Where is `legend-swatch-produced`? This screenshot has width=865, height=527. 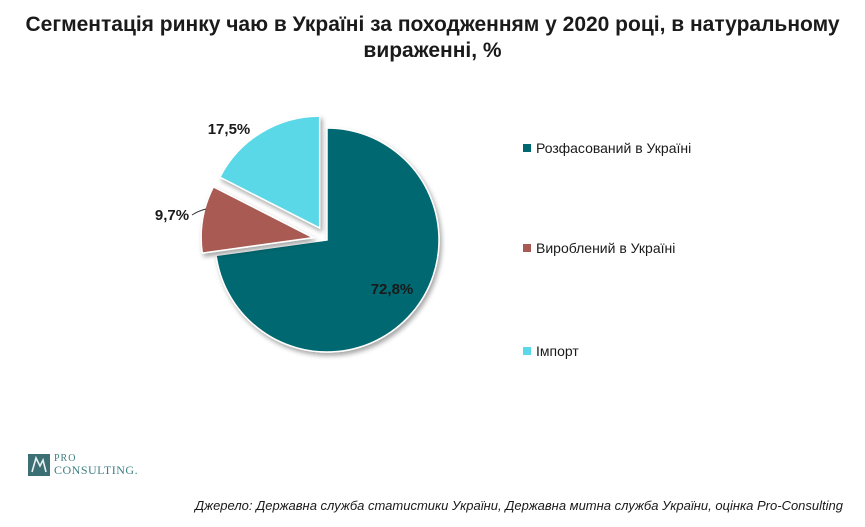
legend-swatch-produced is located at coordinates (527, 248).